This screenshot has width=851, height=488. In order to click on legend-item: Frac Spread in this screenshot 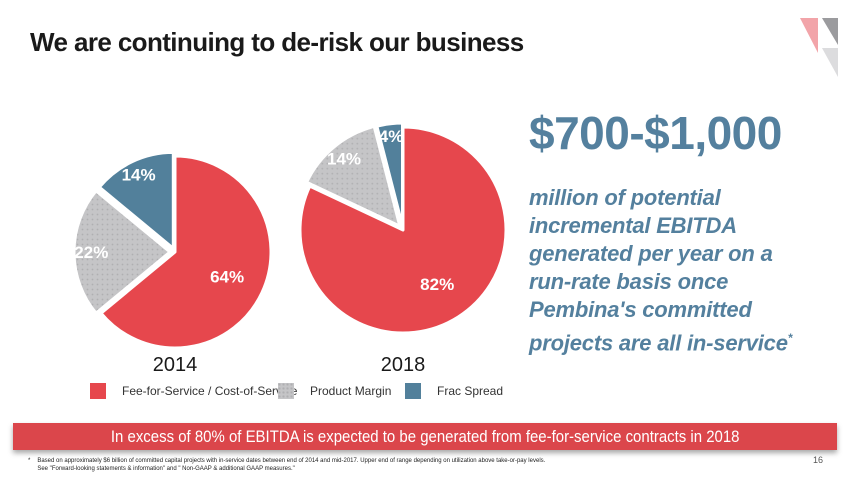, I will do `click(454, 391)`.